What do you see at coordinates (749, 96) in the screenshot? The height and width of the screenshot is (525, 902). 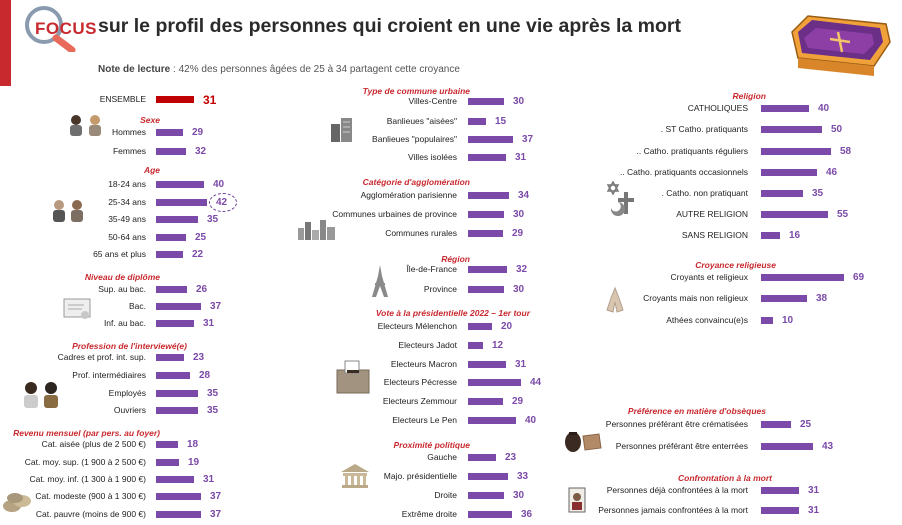 I see `group-title: Religion` at bounding box center [749, 96].